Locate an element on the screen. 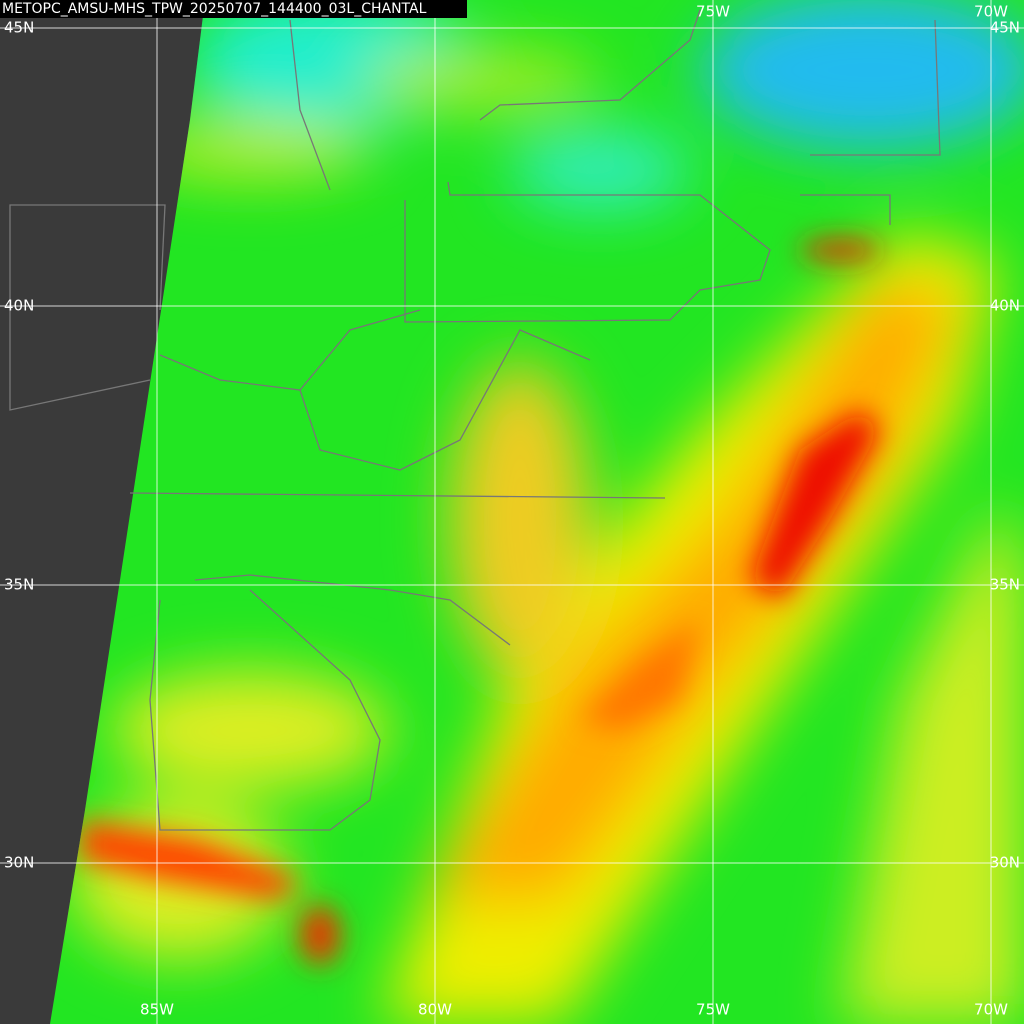  lon-label: 85W is located at coordinates (157, 1010).